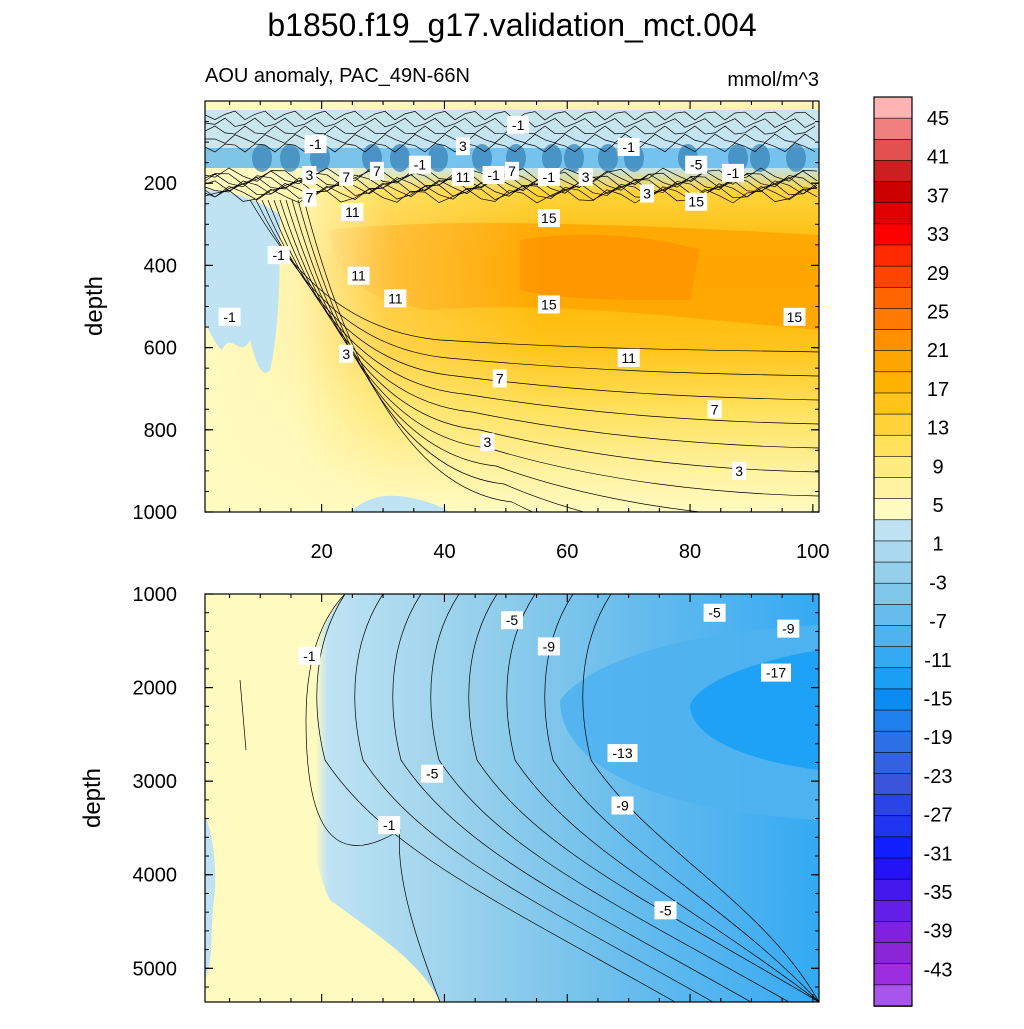  Describe the element at coordinates (812, 552) in the screenshot. I see `upper-xtick-label: 100` at that location.